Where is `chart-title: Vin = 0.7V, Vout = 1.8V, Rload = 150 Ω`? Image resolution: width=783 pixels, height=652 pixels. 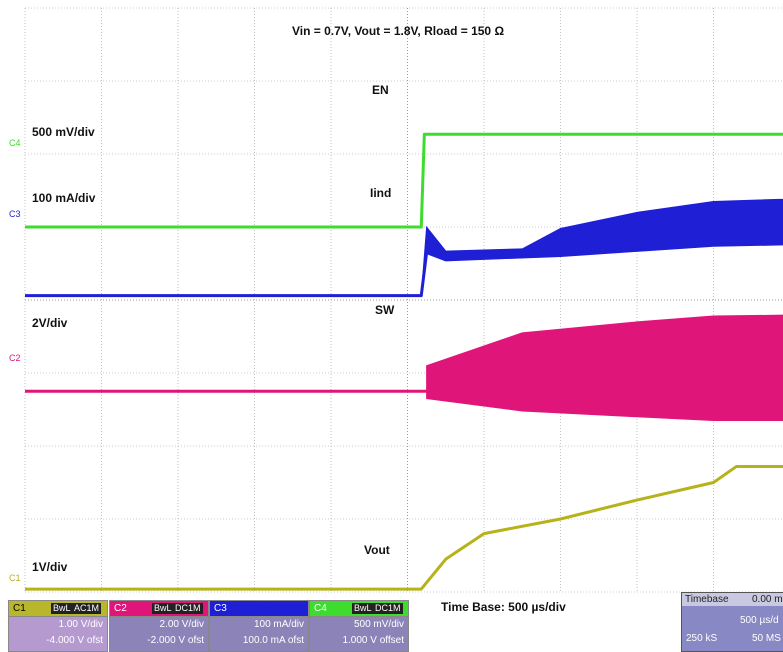
chart-title: Vin = 0.7V, Vout = 1.8V, Rload = 150 Ω is located at coordinates (398, 31).